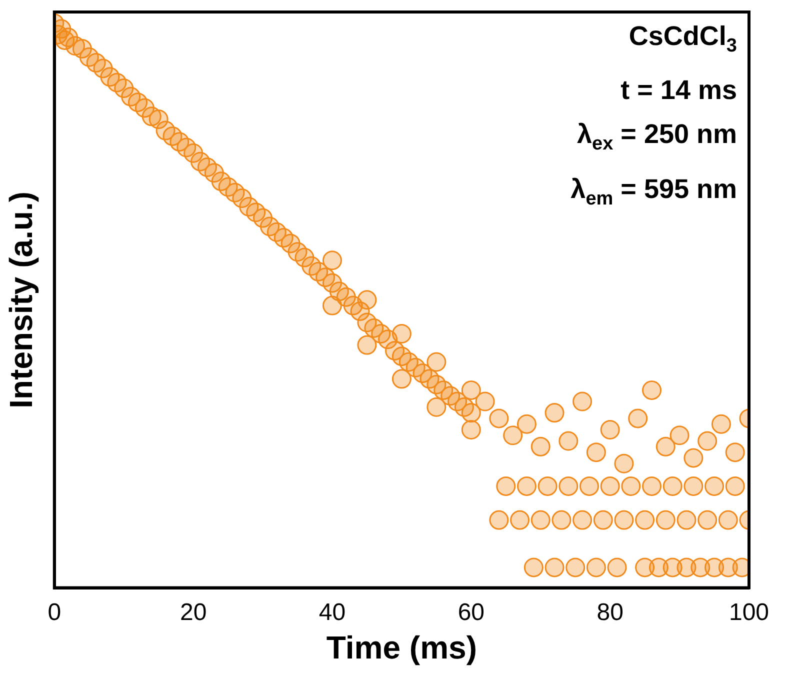 This screenshot has height=673, width=785. Describe the element at coordinates (471, 612) in the screenshot. I see `x-tick-label: 60` at that location.